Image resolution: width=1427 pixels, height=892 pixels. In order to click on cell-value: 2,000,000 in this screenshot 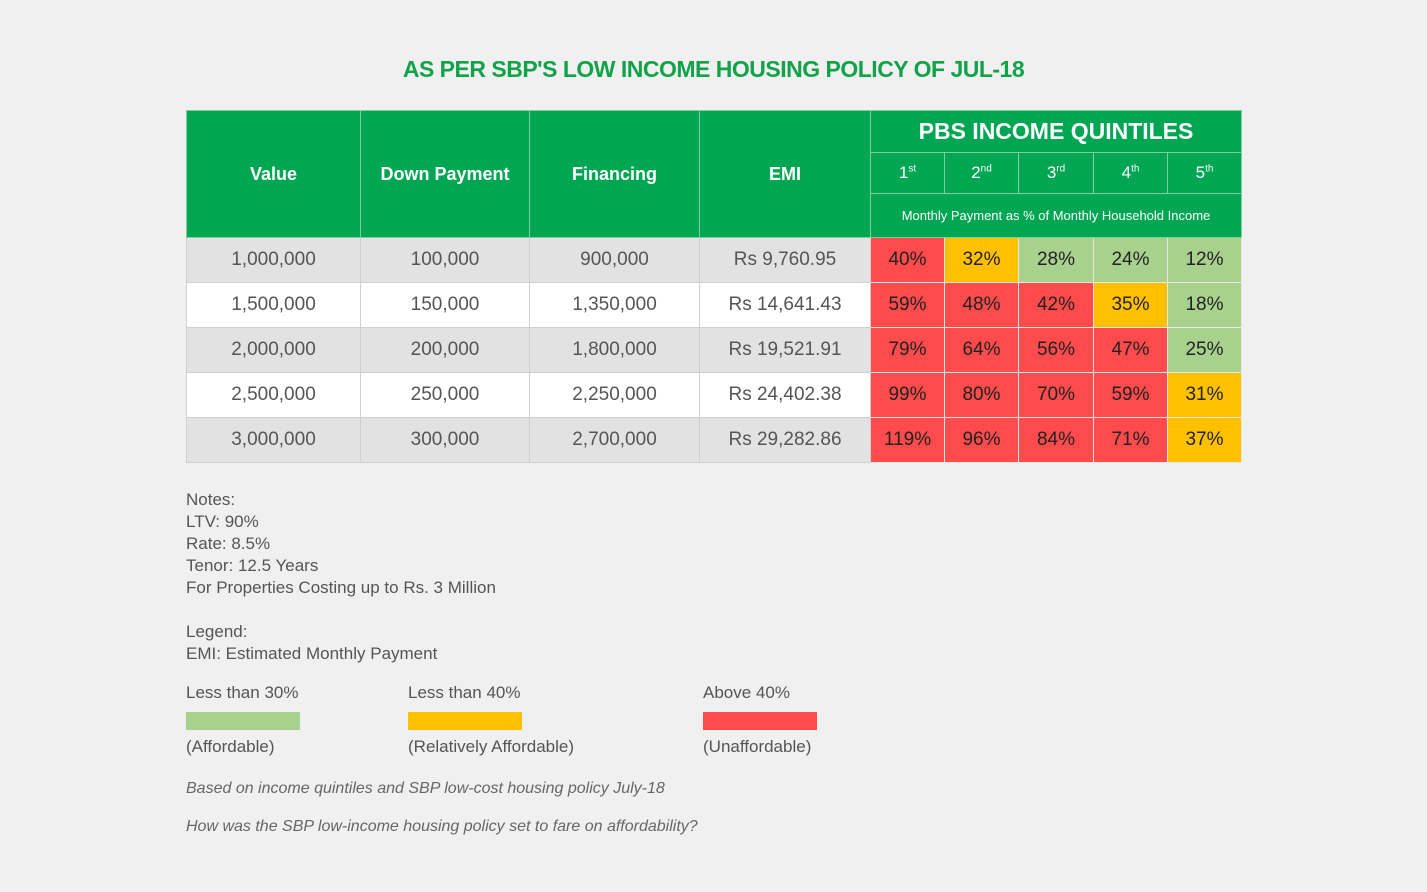, I will do `click(273, 350)`.